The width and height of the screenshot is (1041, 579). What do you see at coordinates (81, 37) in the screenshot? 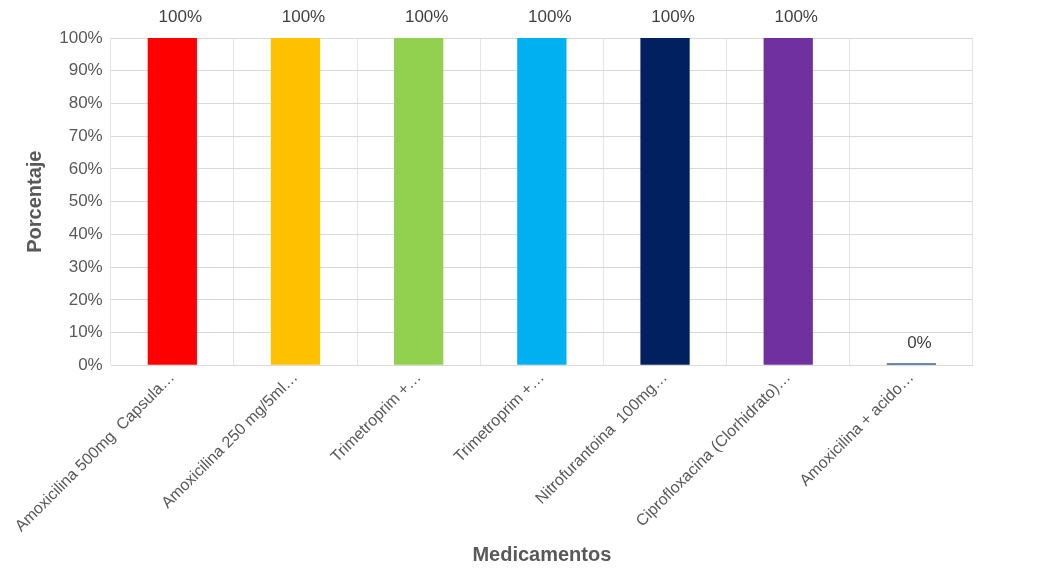
I see `y-tick-label: 100%` at bounding box center [81, 37].